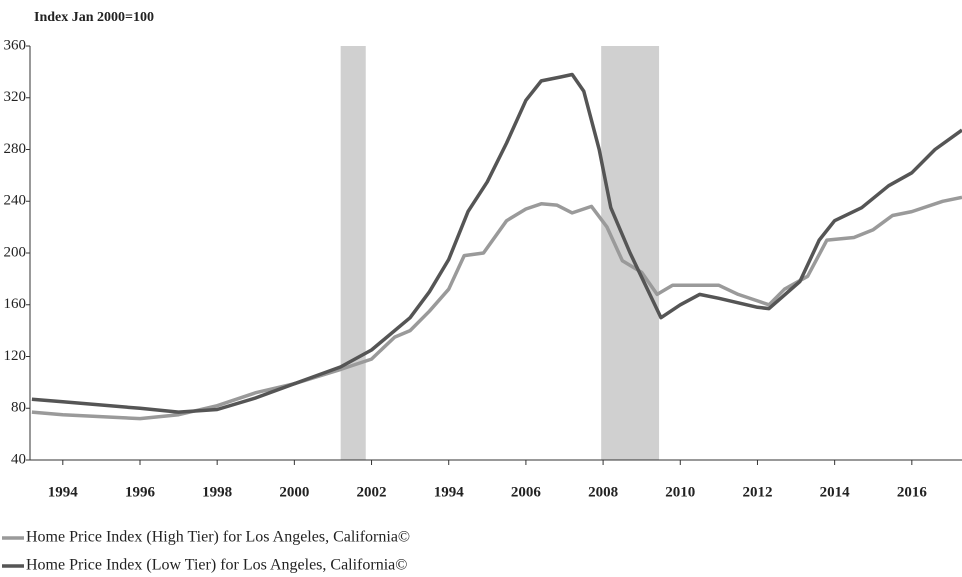 This screenshot has height=577, width=962. What do you see at coordinates (15, 97) in the screenshot?
I see `y-tick-label: 320` at bounding box center [15, 97].